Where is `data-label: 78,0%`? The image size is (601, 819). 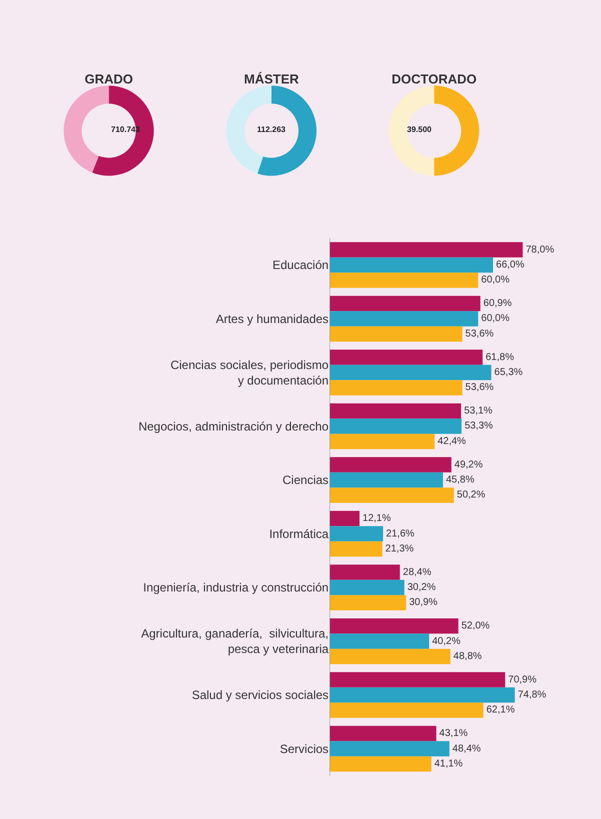
data-label: 78,0% is located at coordinates (540, 250).